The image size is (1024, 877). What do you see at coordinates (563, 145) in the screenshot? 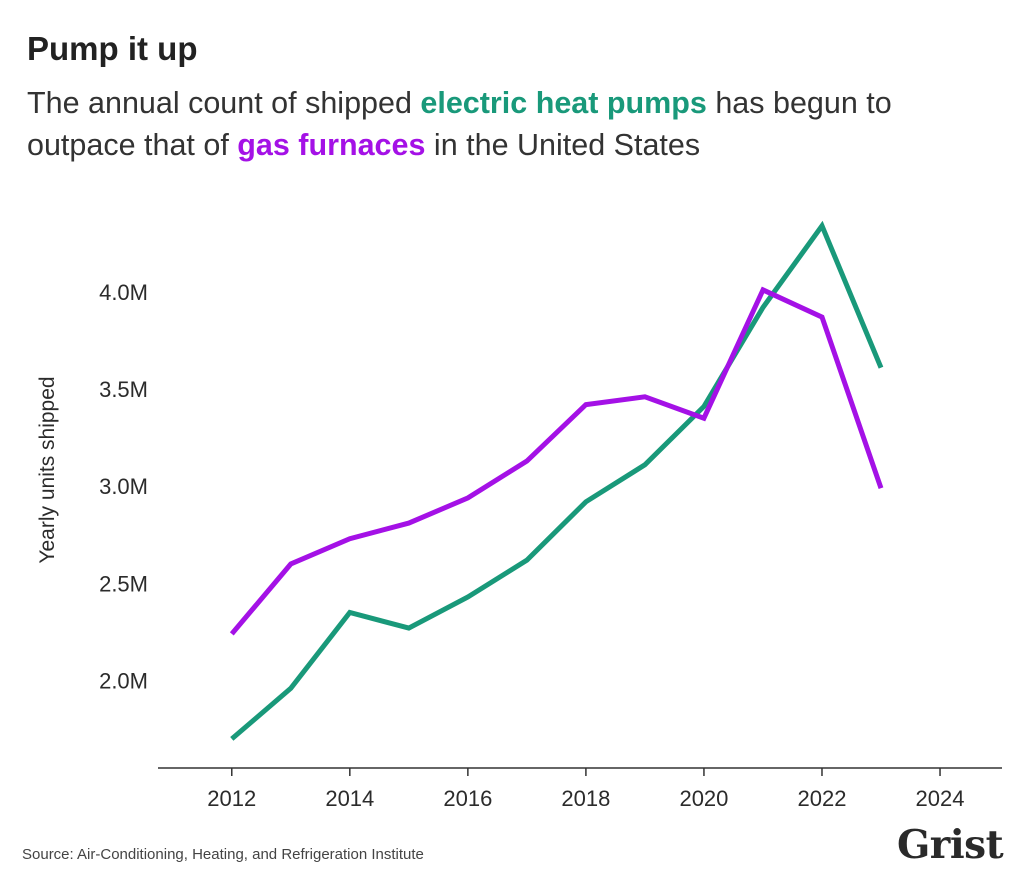
I see `subtitle-text-3: in the United States` at bounding box center [563, 145].